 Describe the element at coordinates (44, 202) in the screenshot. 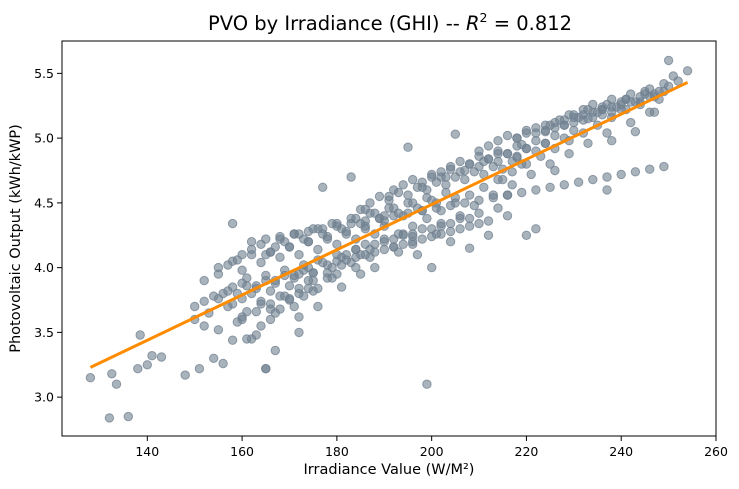

I see `y-tick-label: 4.5` at that location.